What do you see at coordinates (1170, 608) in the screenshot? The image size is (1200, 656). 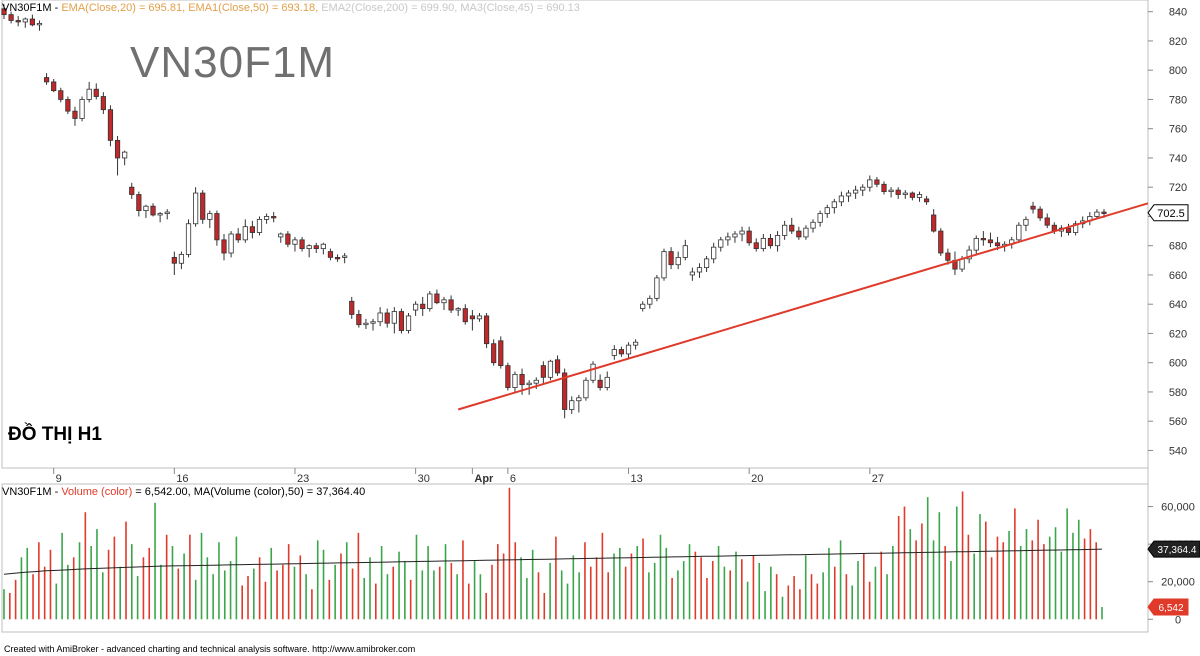 I see `last-volume-label: 6,542` at bounding box center [1170, 608].